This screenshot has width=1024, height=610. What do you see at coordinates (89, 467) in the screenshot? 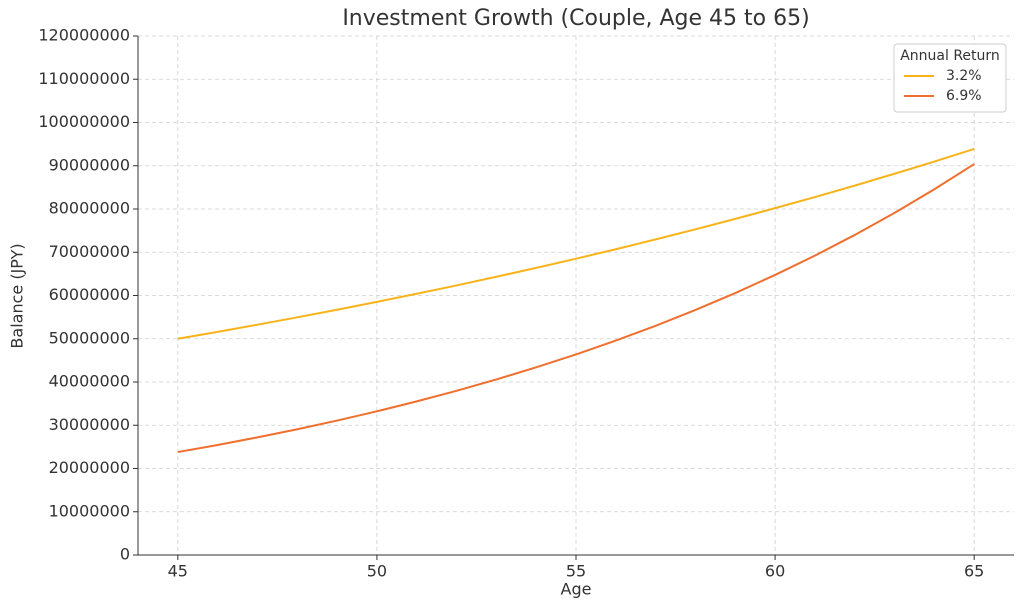
I see `y-tick-label: 20000000` at bounding box center [89, 467].